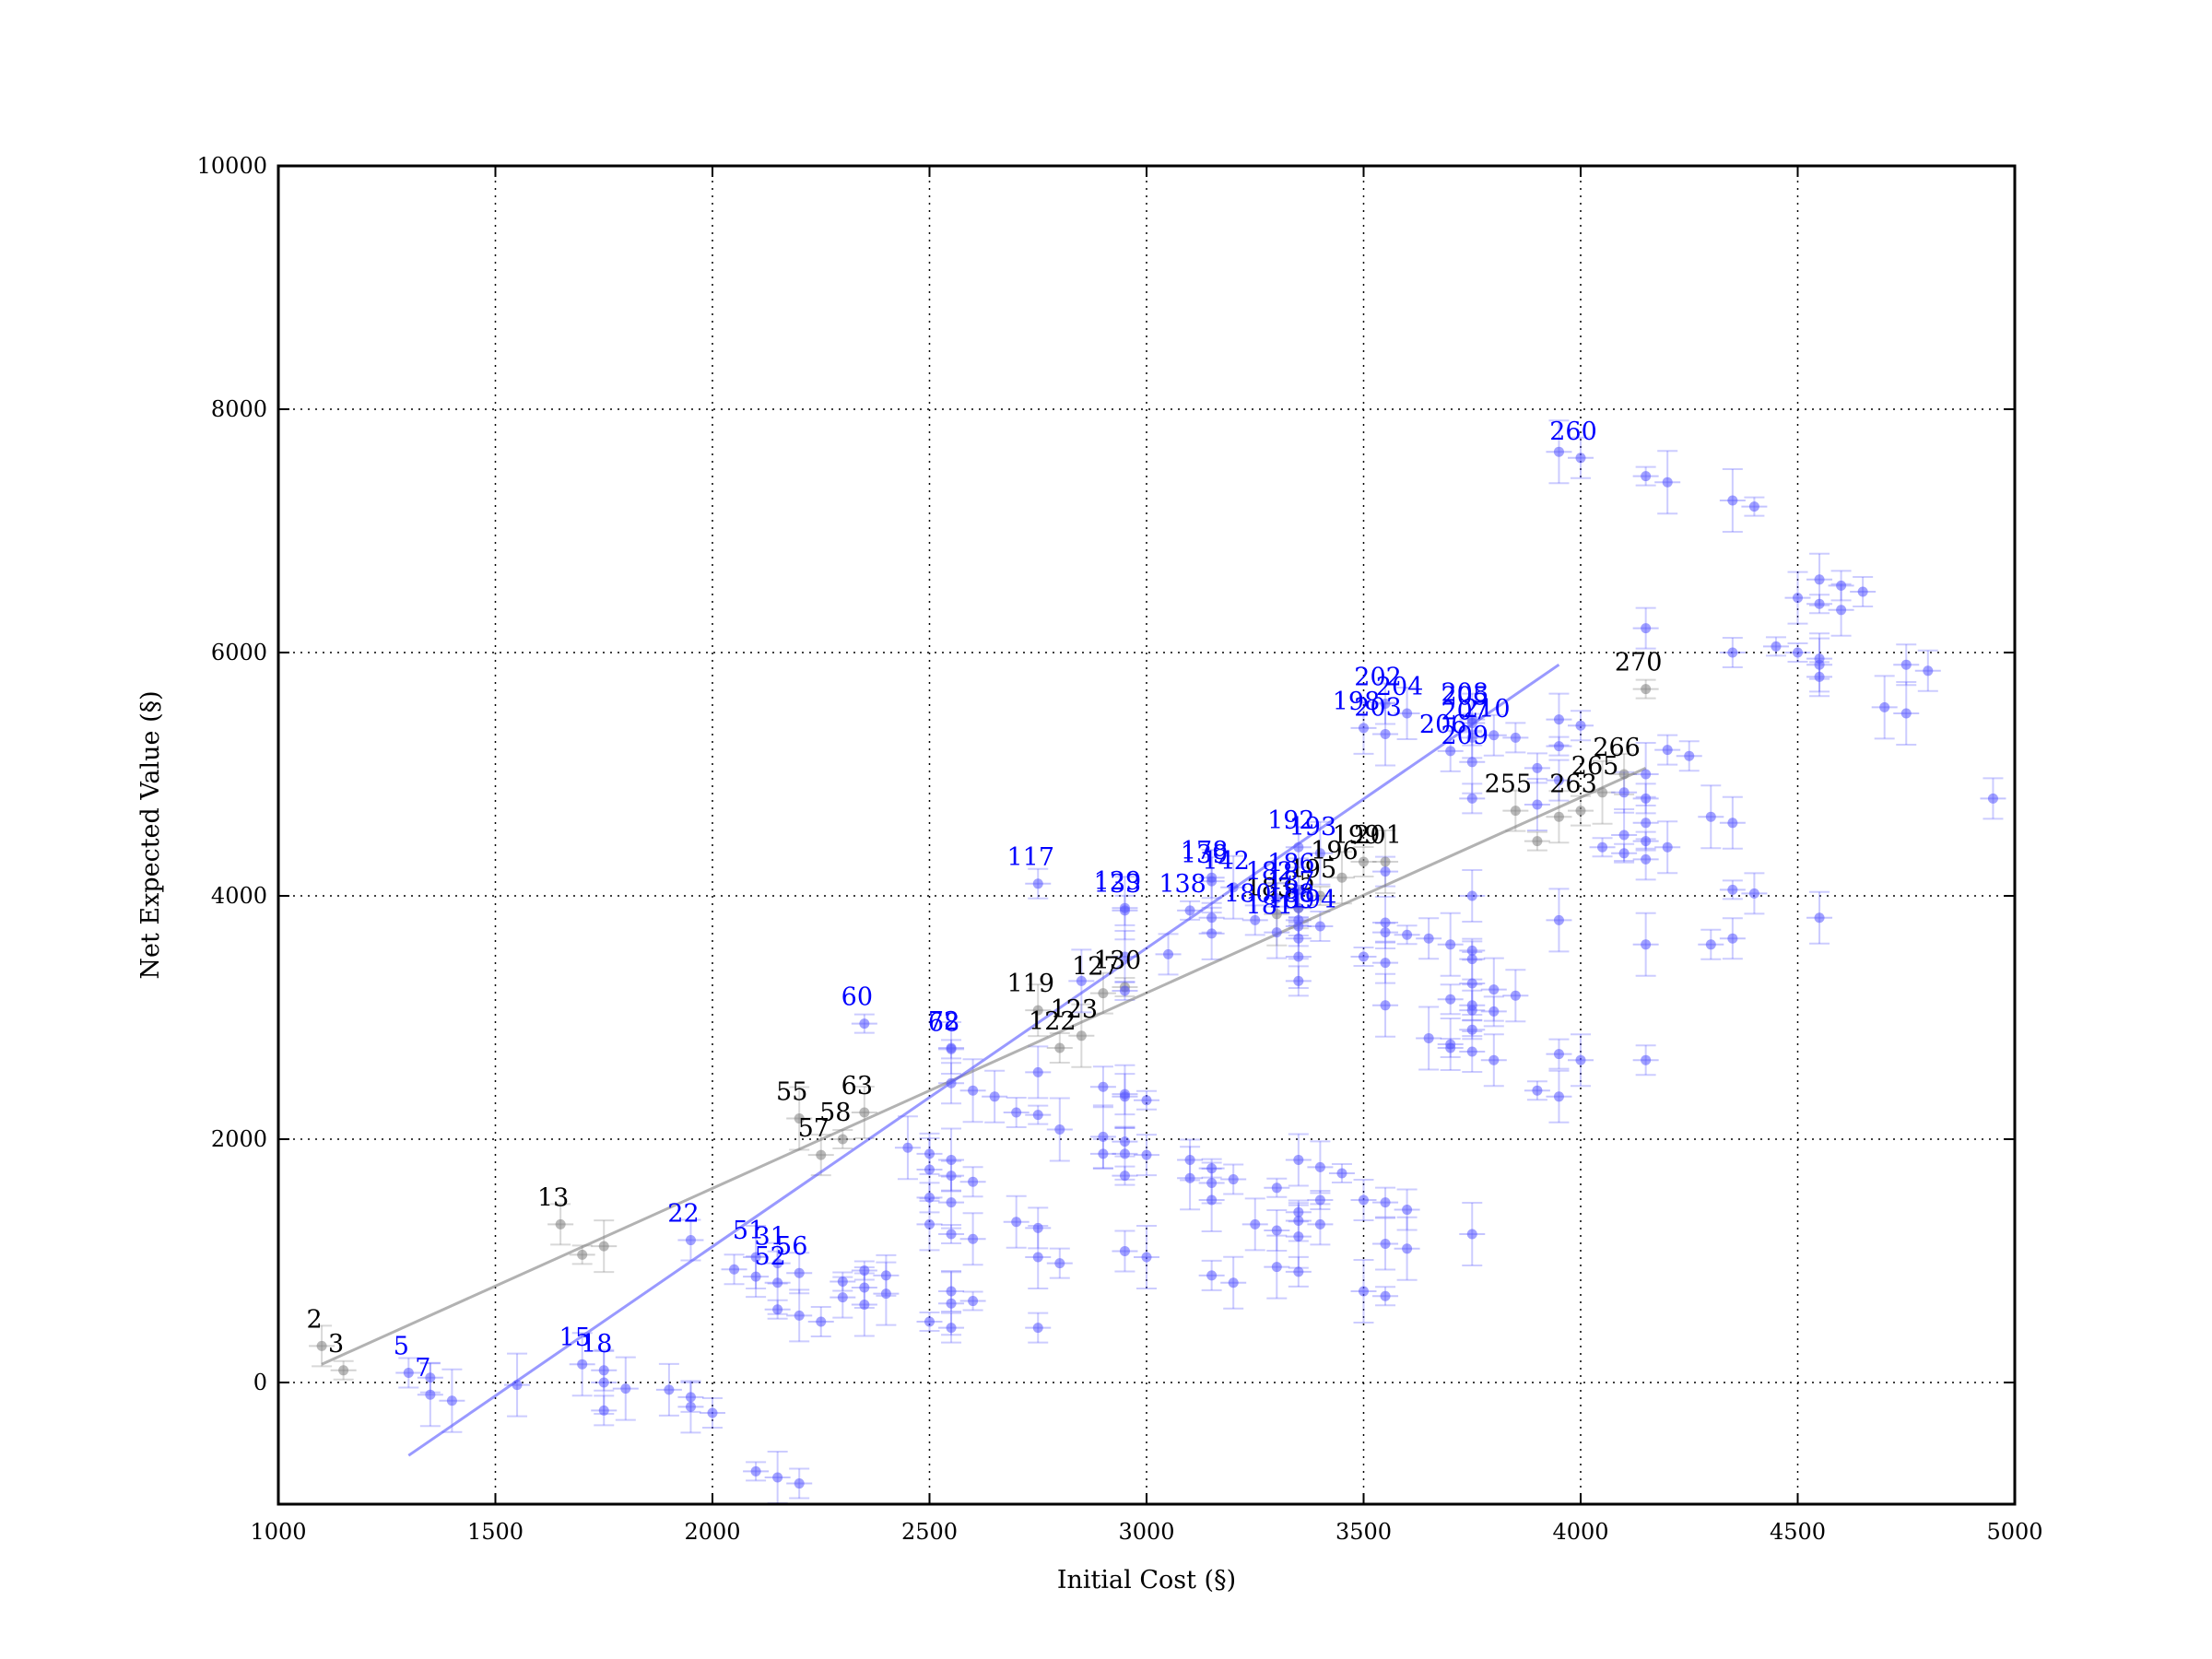 Image resolution: width=2212 pixels, height=1659 pixels. What do you see at coordinates (1030, 857) in the screenshot?
I see `point-label-117: 117` at bounding box center [1030, 857].